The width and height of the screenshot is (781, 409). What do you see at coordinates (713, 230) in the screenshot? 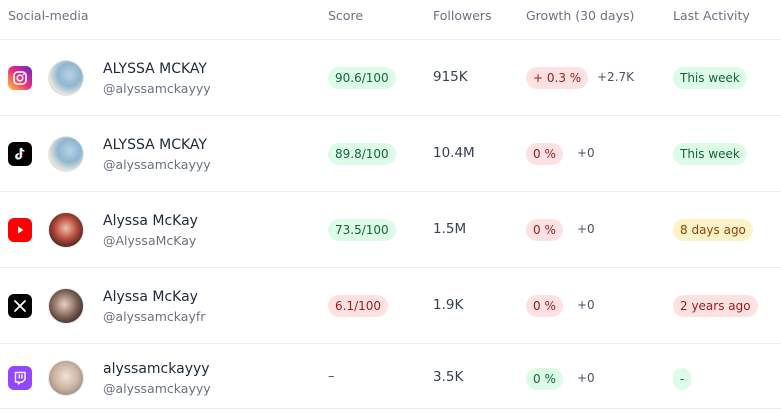
I see `activity-badge: 8 days ago` at bounding box center [713, 230].